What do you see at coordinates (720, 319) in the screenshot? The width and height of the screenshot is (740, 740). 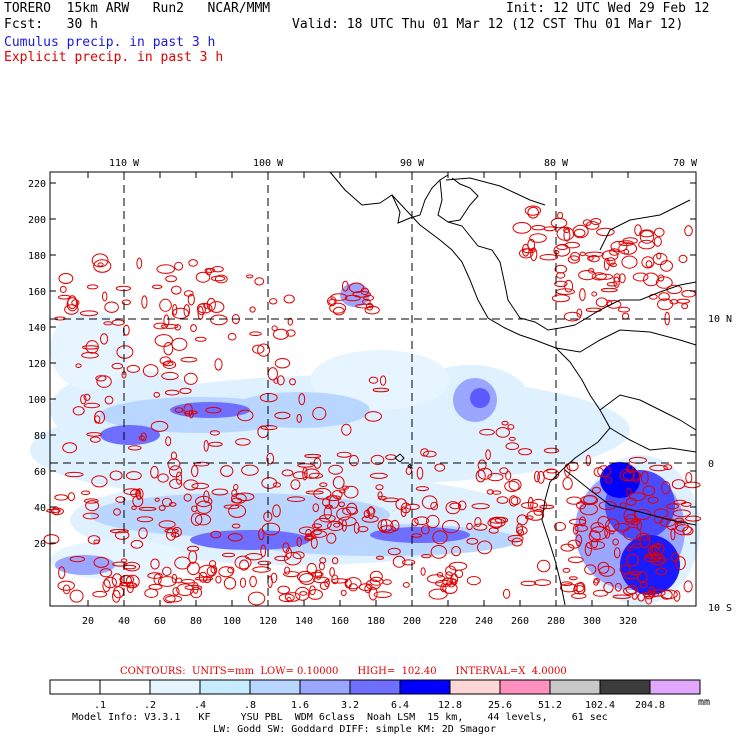 I see `lat-label: 10 N` at bounding box center [720, 319].